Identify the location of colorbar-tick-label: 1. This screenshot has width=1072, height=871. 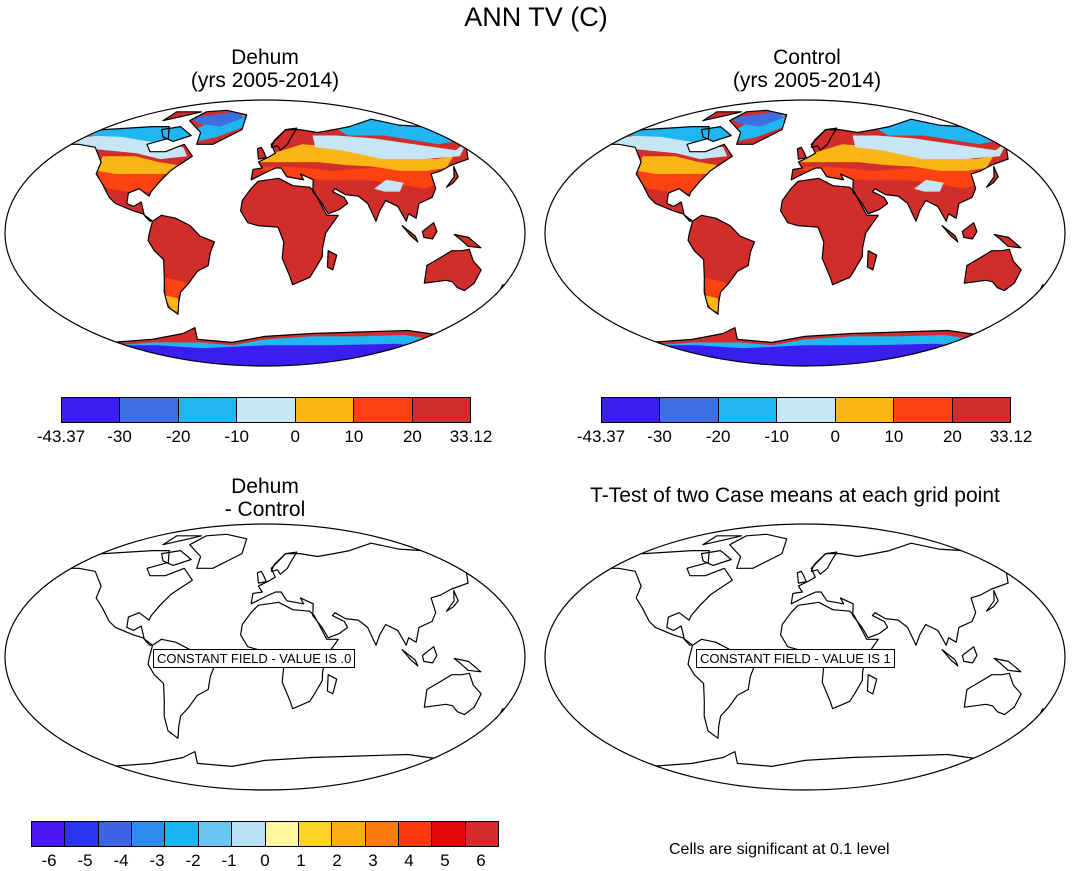
(301, 860).